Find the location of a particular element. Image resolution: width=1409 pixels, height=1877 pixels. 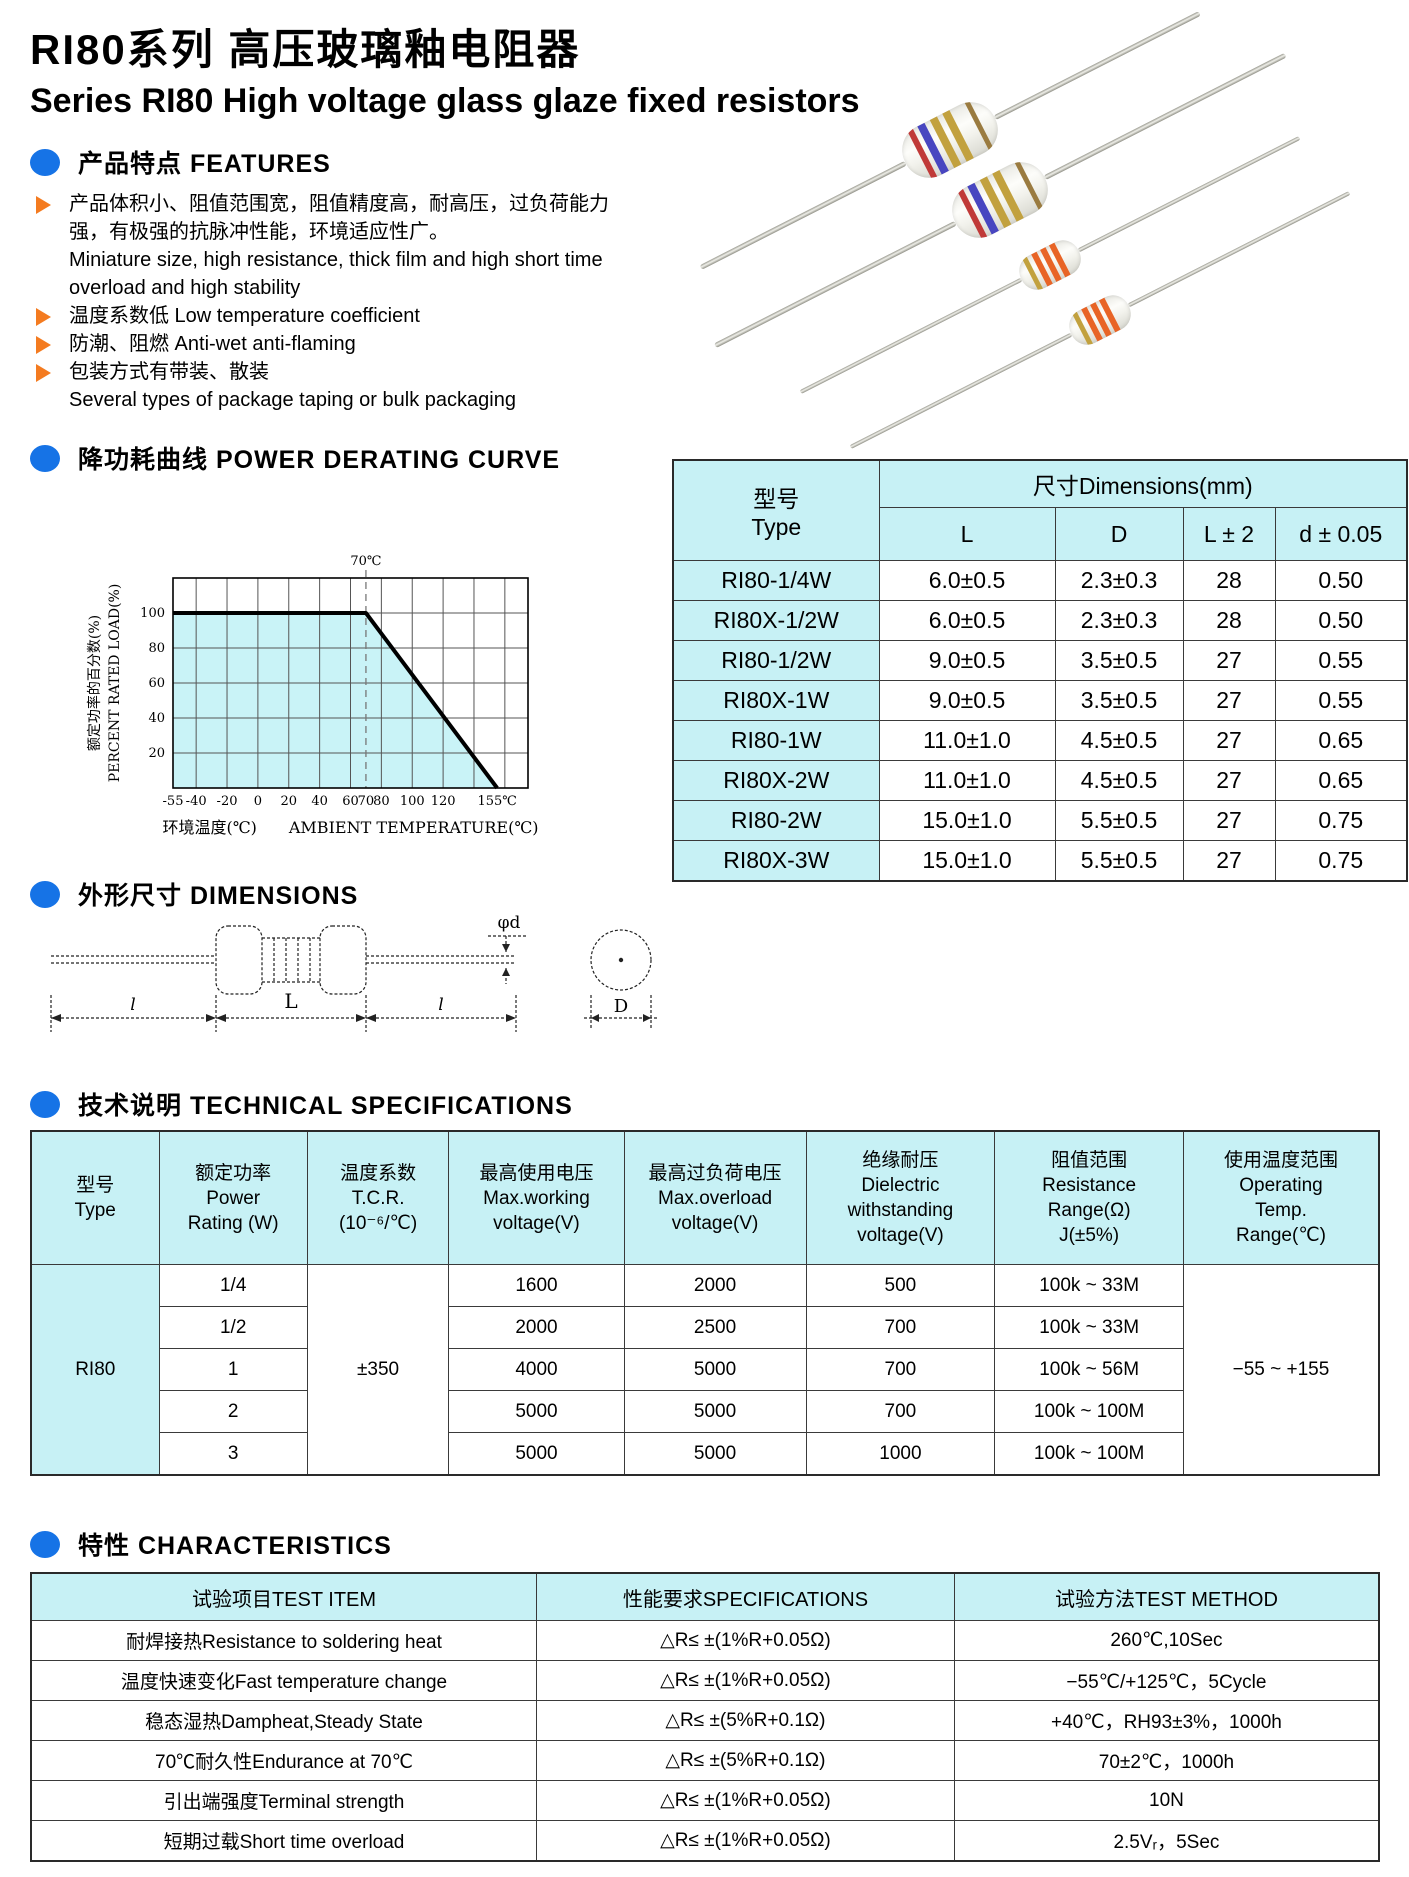

table-row: 1 4000 5000 700 100k ~ 56M is located at coordinates (705, 1369).